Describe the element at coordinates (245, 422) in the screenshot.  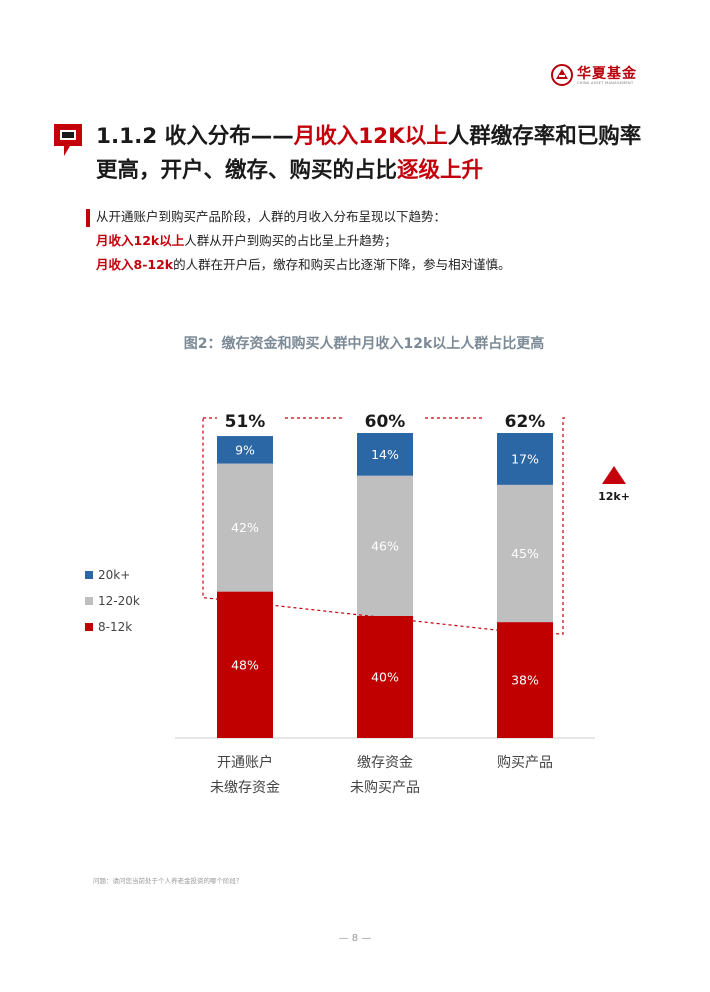
I see `total-12k-plus-label: 51%` at that location.